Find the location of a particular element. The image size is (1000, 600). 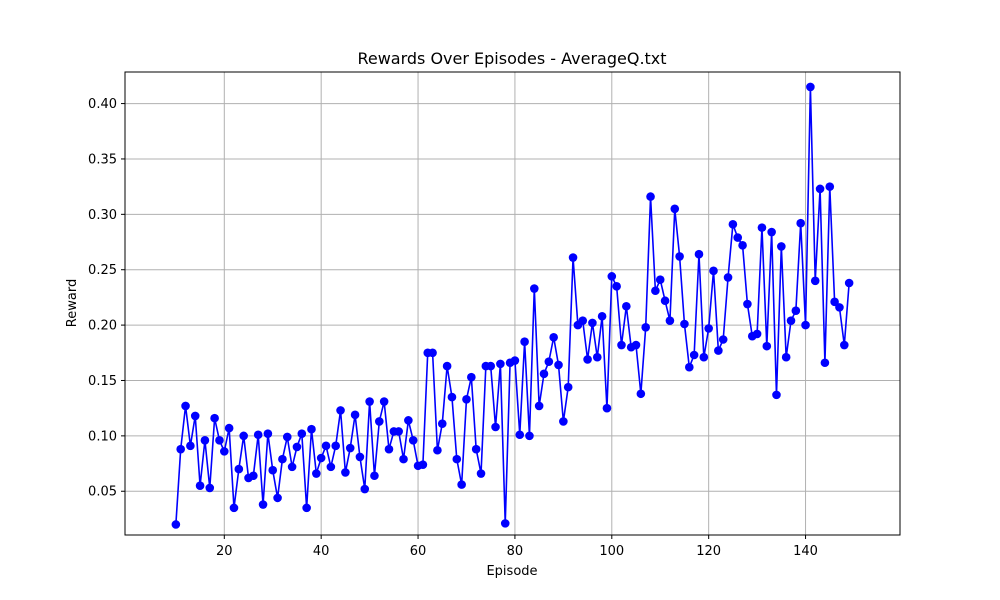

y-tick-label: 0.15 is located at coordinates (102, 381).